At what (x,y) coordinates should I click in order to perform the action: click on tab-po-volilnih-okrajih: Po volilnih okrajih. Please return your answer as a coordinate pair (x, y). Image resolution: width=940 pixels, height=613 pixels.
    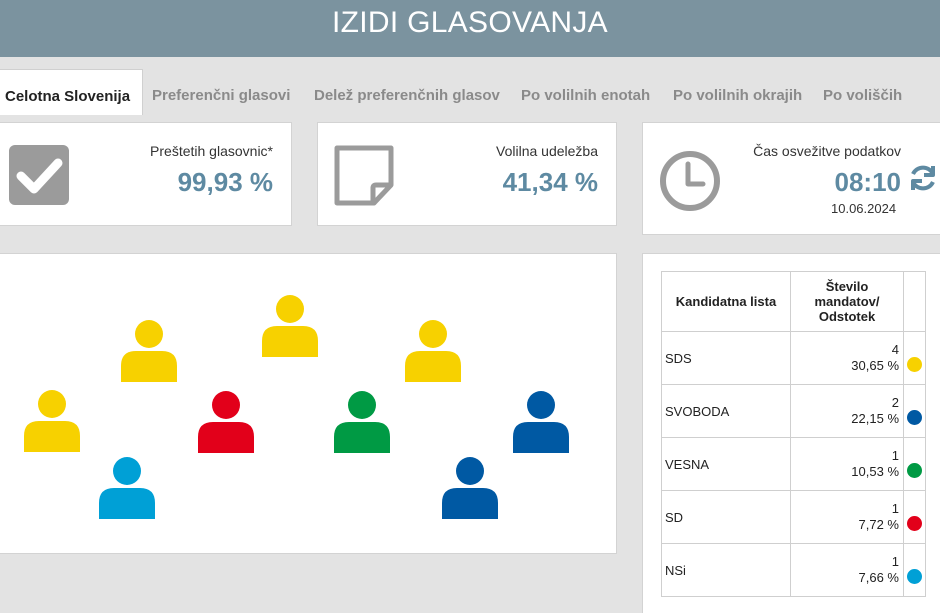
    Looking at the image, I should click on (738, 95).